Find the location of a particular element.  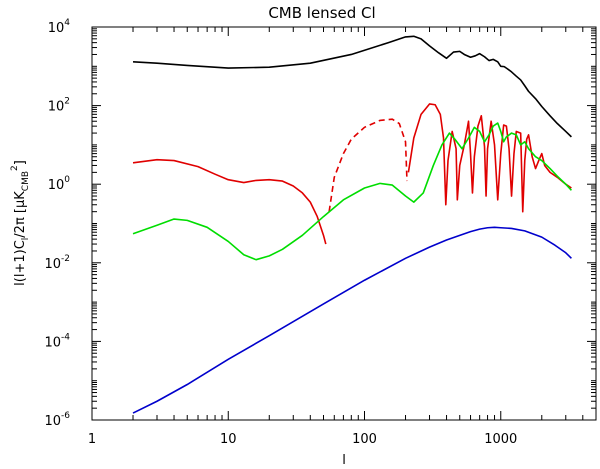

y-tick-label: 10⁰ is located at coordinates (59, 184).